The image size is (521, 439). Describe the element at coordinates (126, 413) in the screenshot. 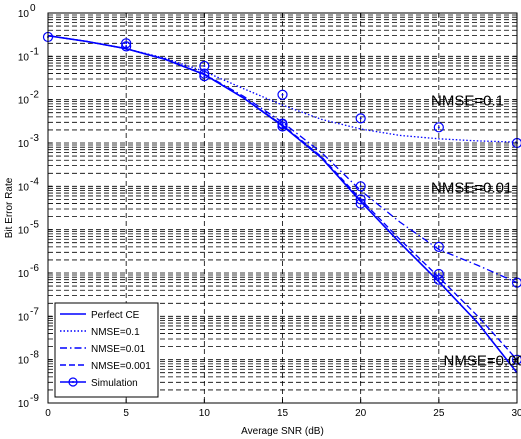

I see `x-tick-label: 5` at that location.